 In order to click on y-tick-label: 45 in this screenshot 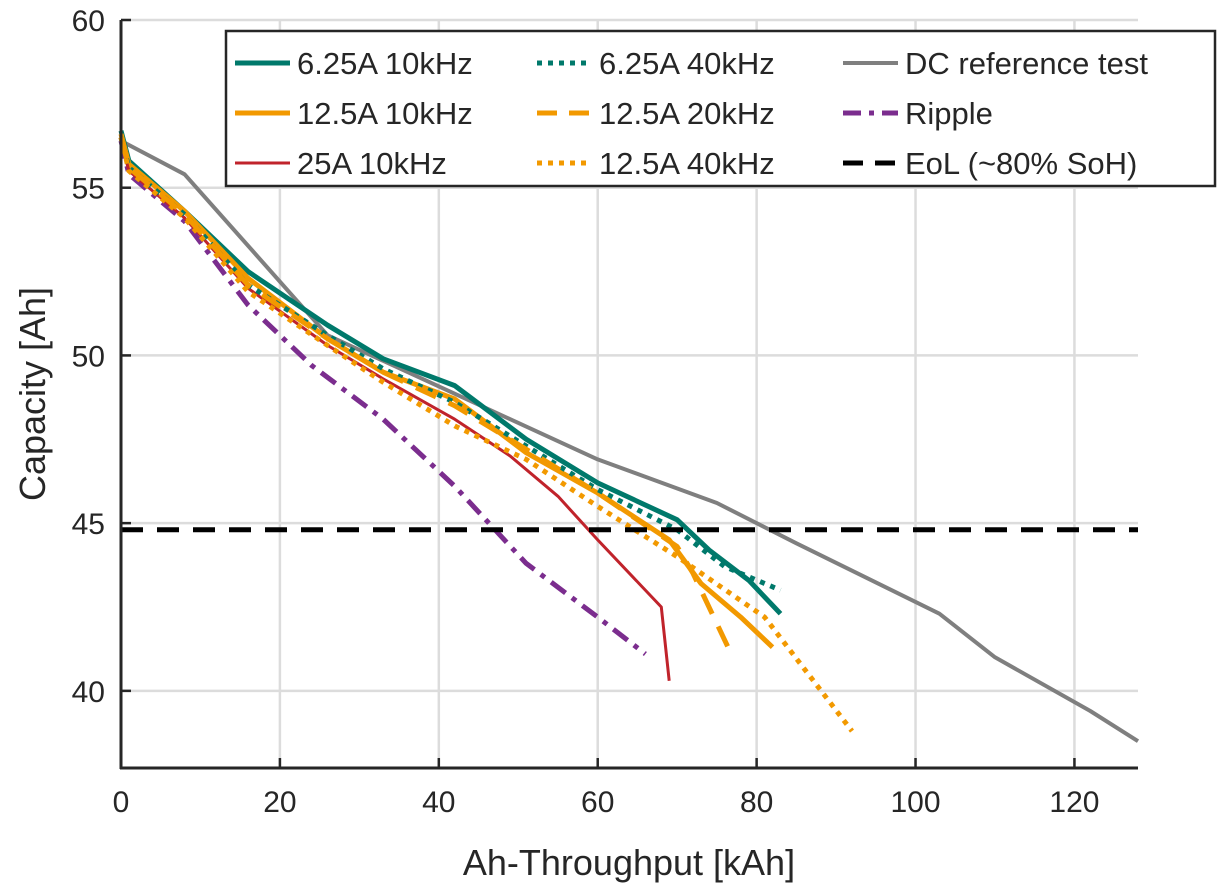, I will do `click(88, 524)`.